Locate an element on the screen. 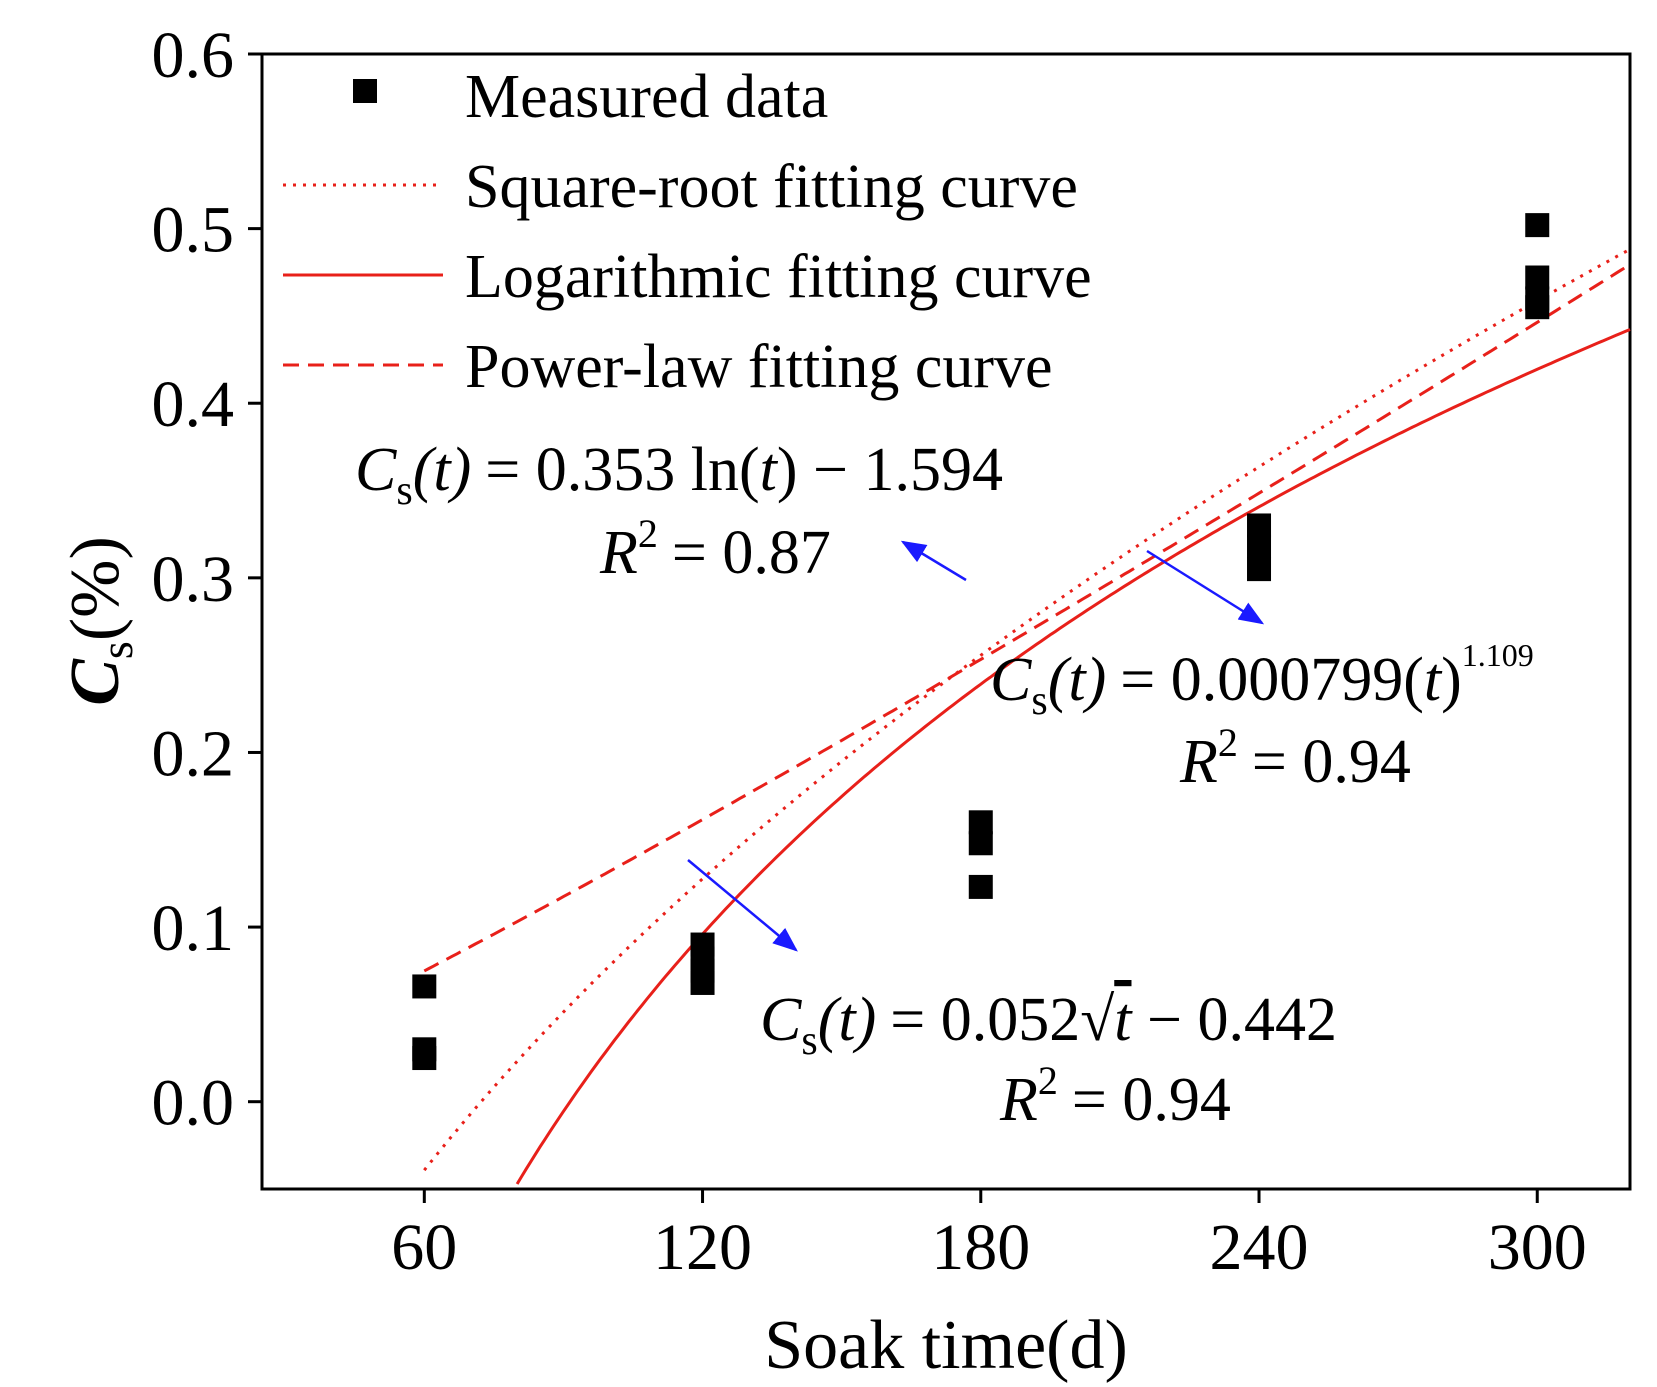 The image size is (1657, 1387). annotation-power-r2: R2 = 0.94 is located at coordinates (1295, 758).